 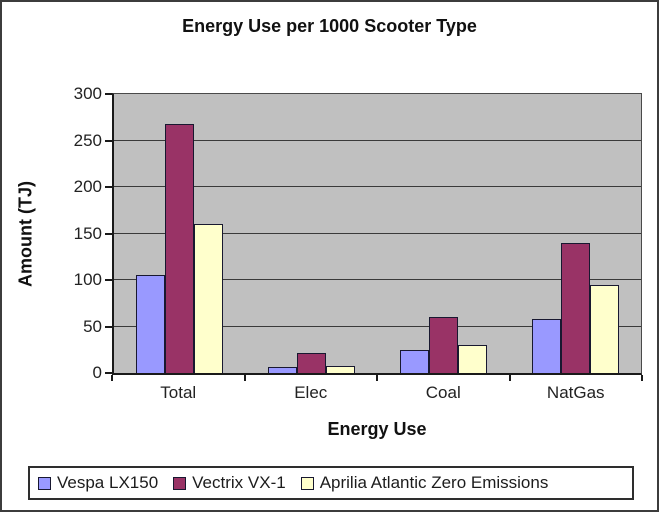 I want to click on bar-group-total, so click(x=180, y=233).